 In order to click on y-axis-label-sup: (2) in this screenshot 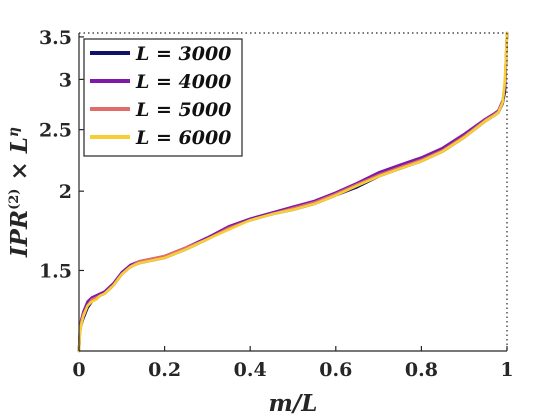, I will do `click(14, 199)`.